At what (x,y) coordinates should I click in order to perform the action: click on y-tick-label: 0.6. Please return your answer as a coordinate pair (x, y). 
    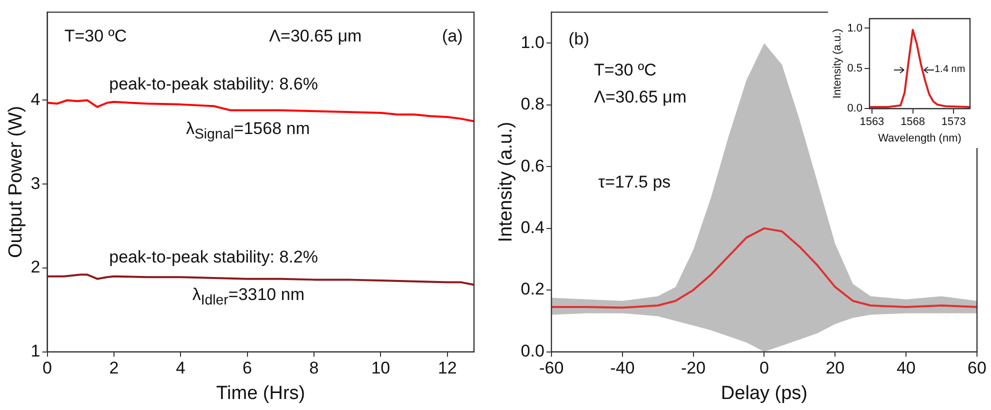
    Looking at the image, I should click on (532, 166).